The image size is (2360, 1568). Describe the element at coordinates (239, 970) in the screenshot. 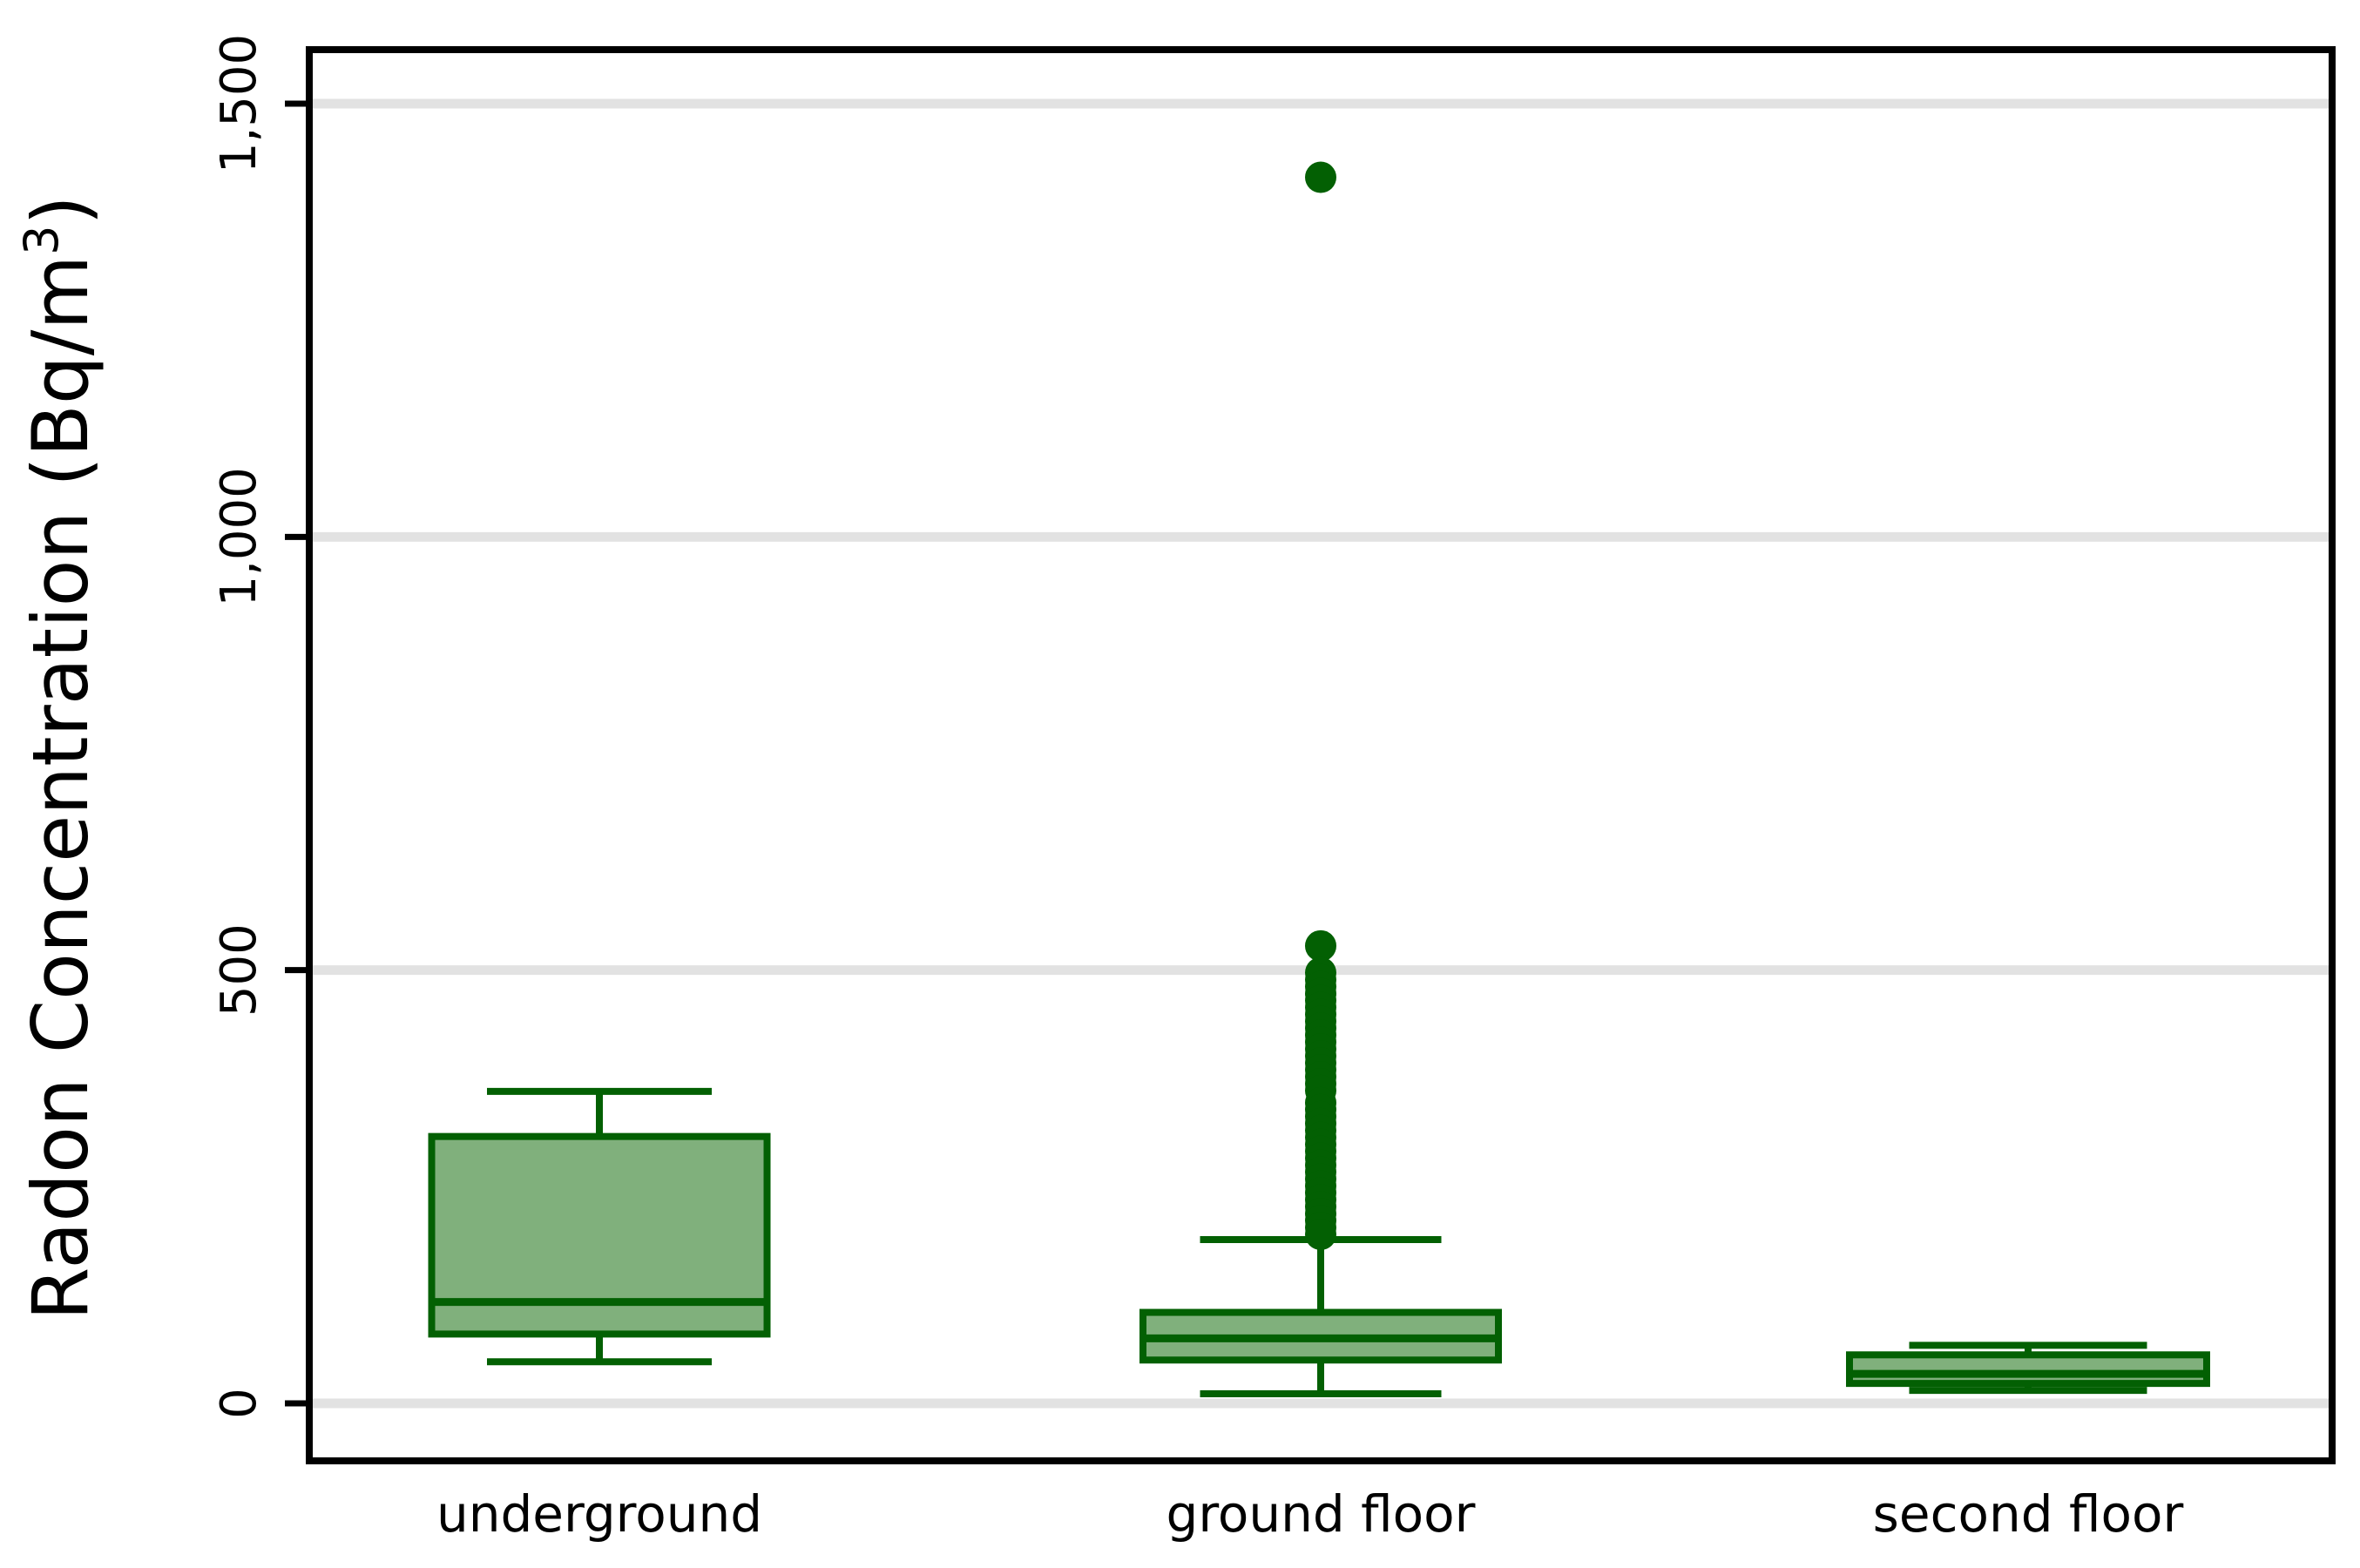

I see `y-tick-label-500: 500` at that location.